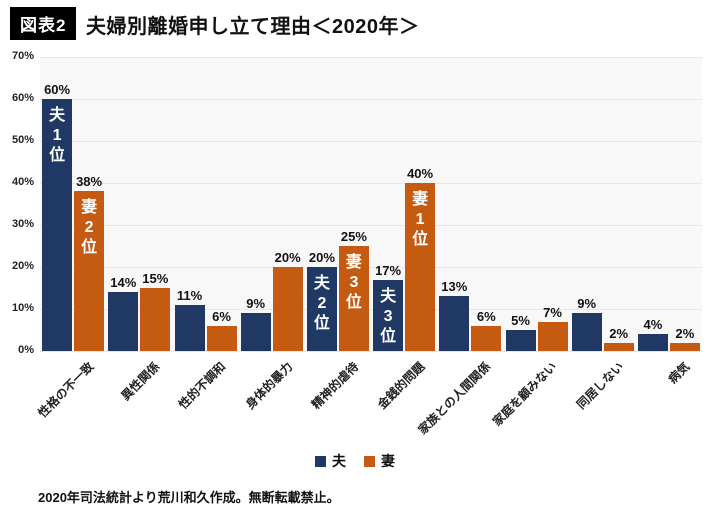 The height and width of the screenshot is (518, 710). I want to click on legend-swatch-wife, so click(369, 461).